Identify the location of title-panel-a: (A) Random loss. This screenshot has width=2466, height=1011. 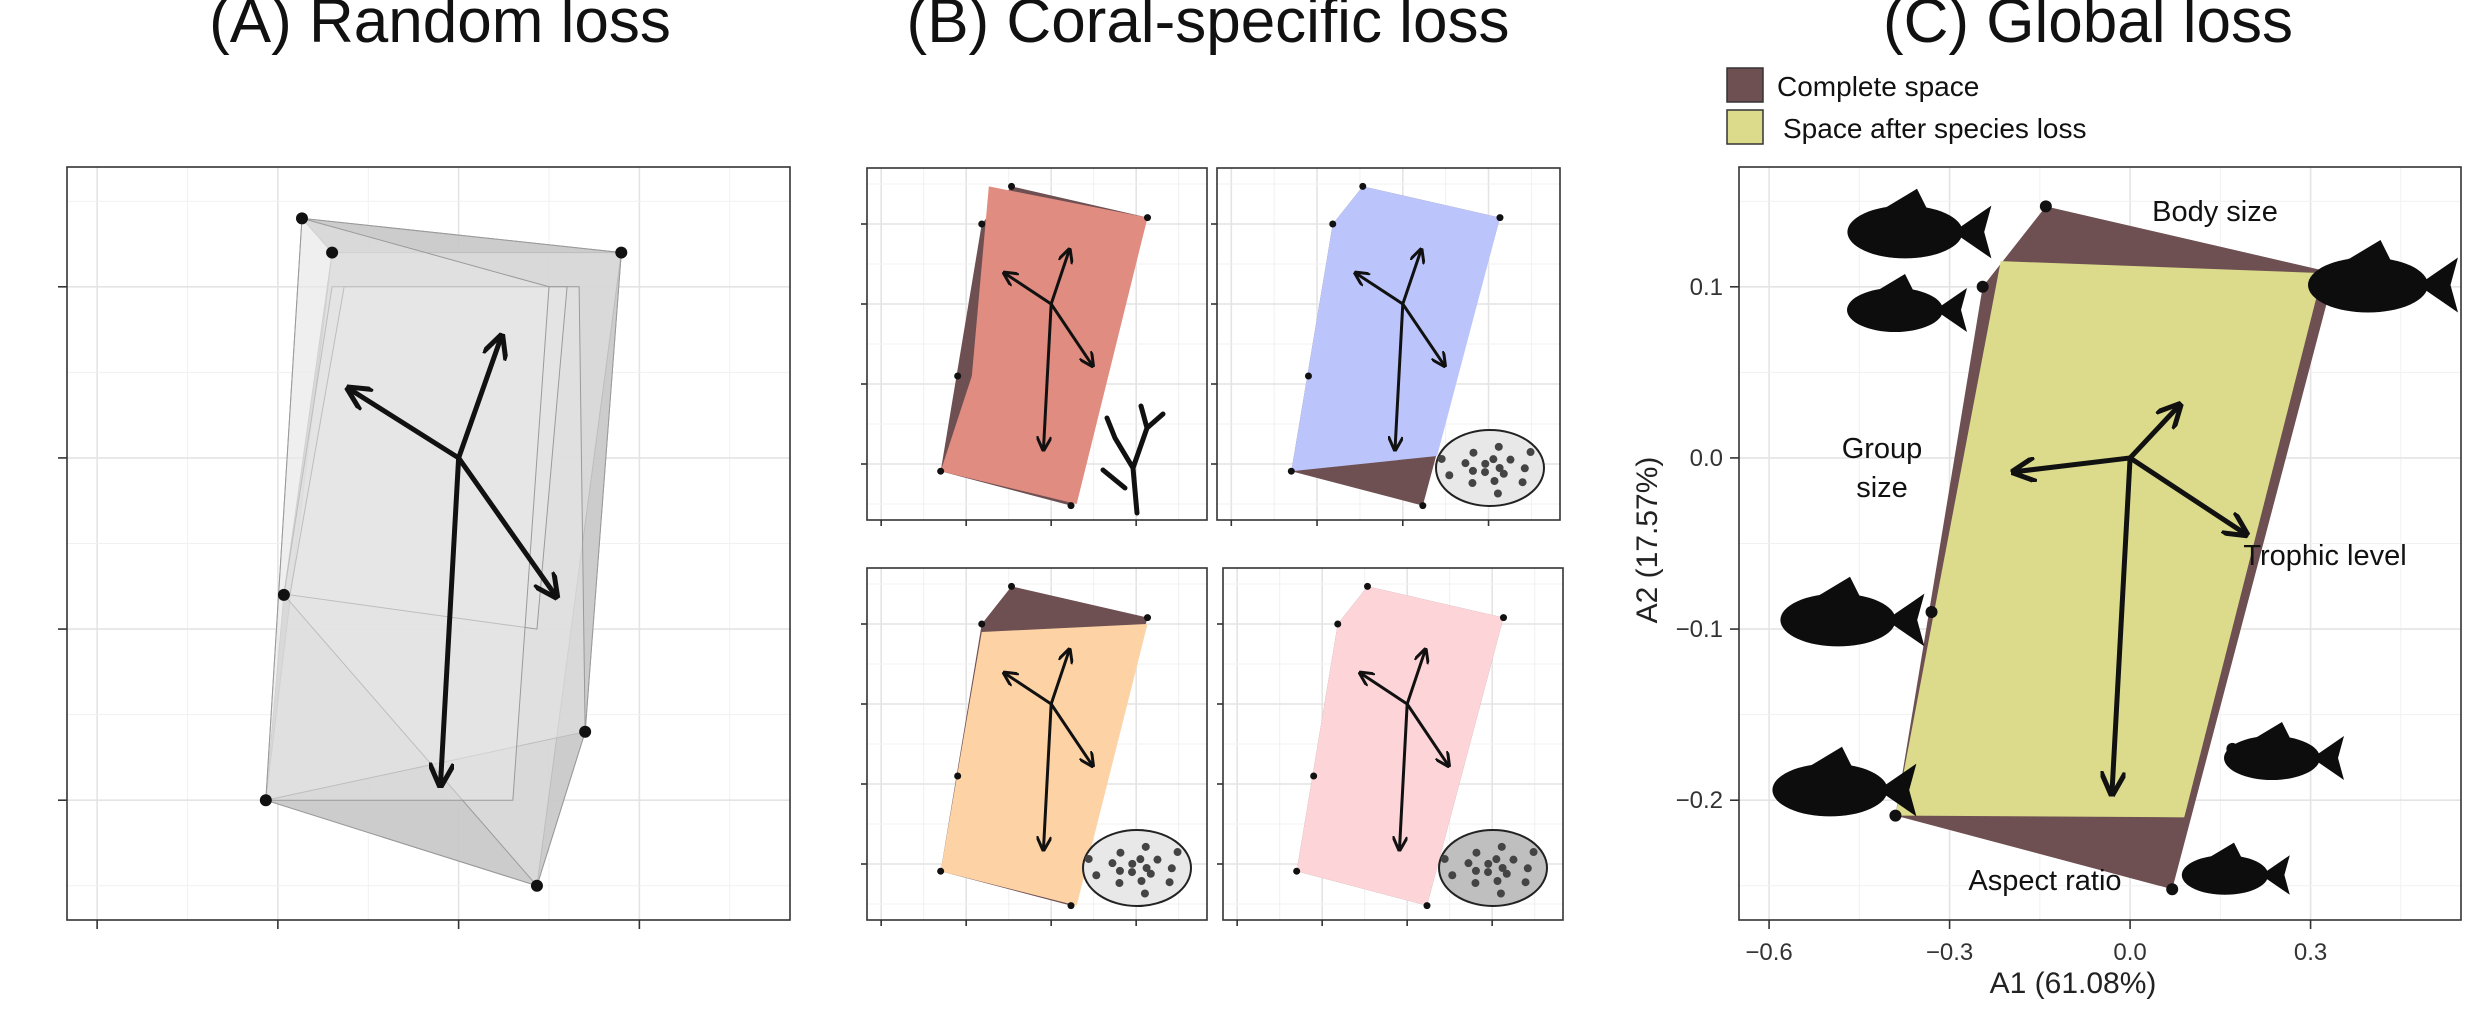
(440, 28).